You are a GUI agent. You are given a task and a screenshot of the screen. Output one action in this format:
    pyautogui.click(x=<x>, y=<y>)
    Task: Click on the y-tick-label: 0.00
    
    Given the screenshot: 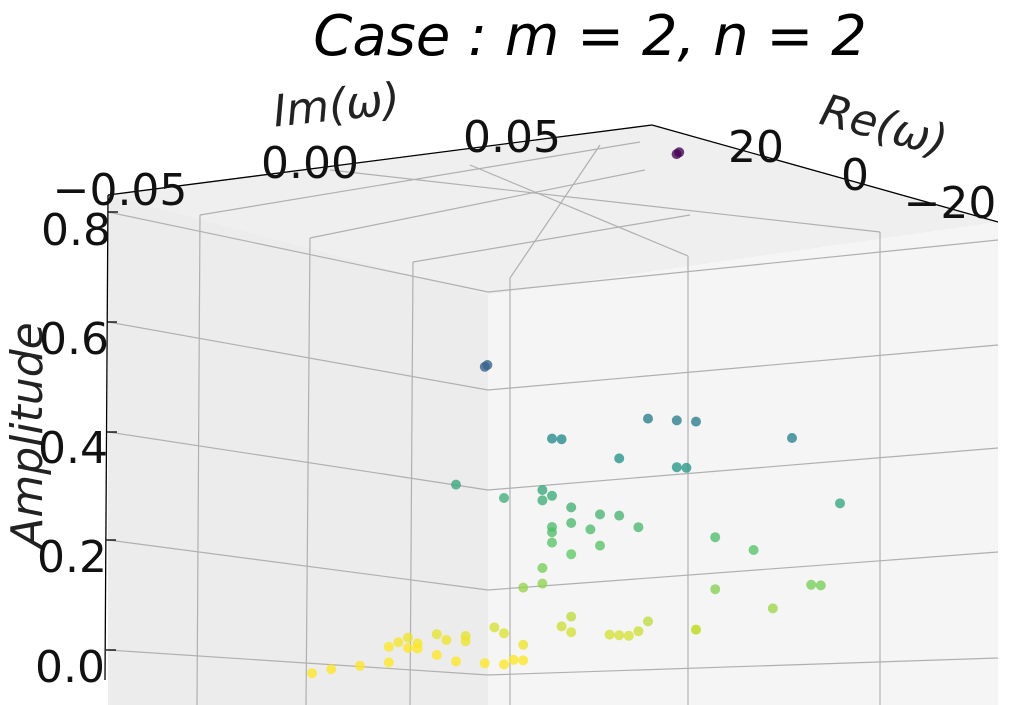 What is the action you would take?
    pyautogui.click(x=310, y=163)
    